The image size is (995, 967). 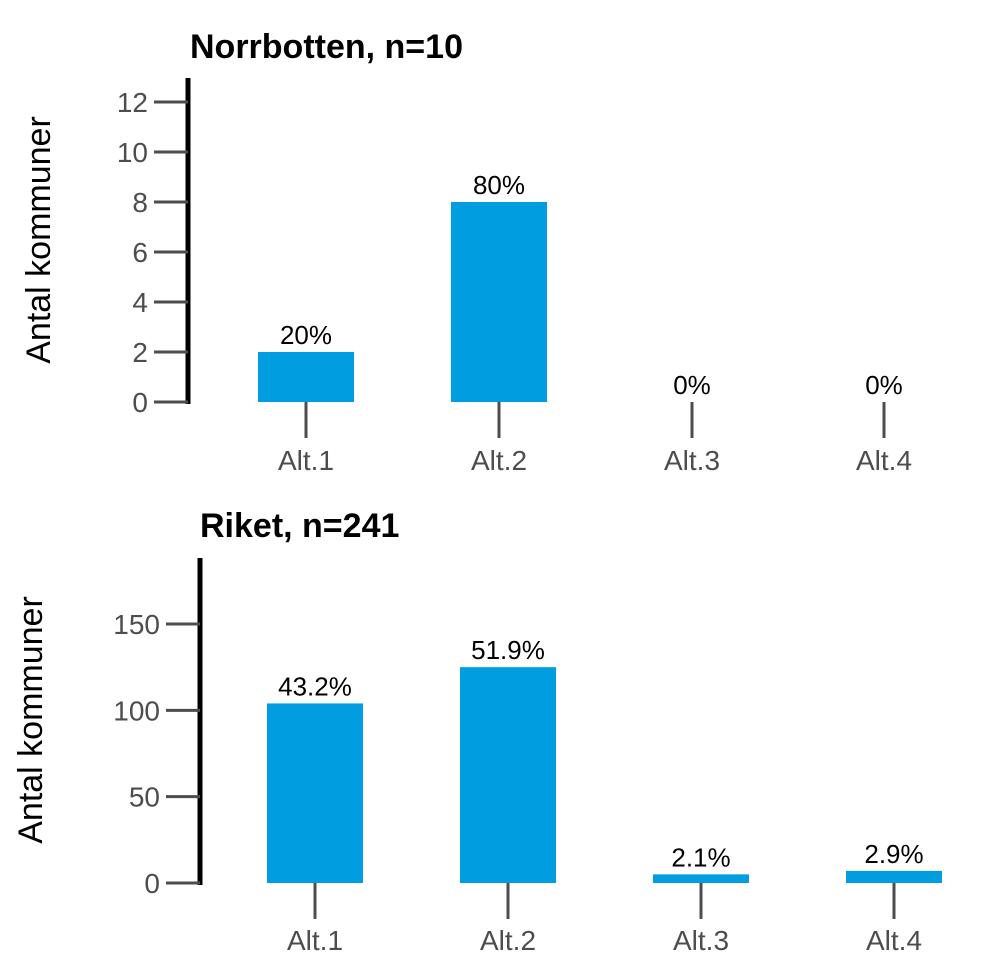 What do you see at coordinates (6, 477) in the screenshot?
I see `panel-separator` at bounding box center [6, 477].